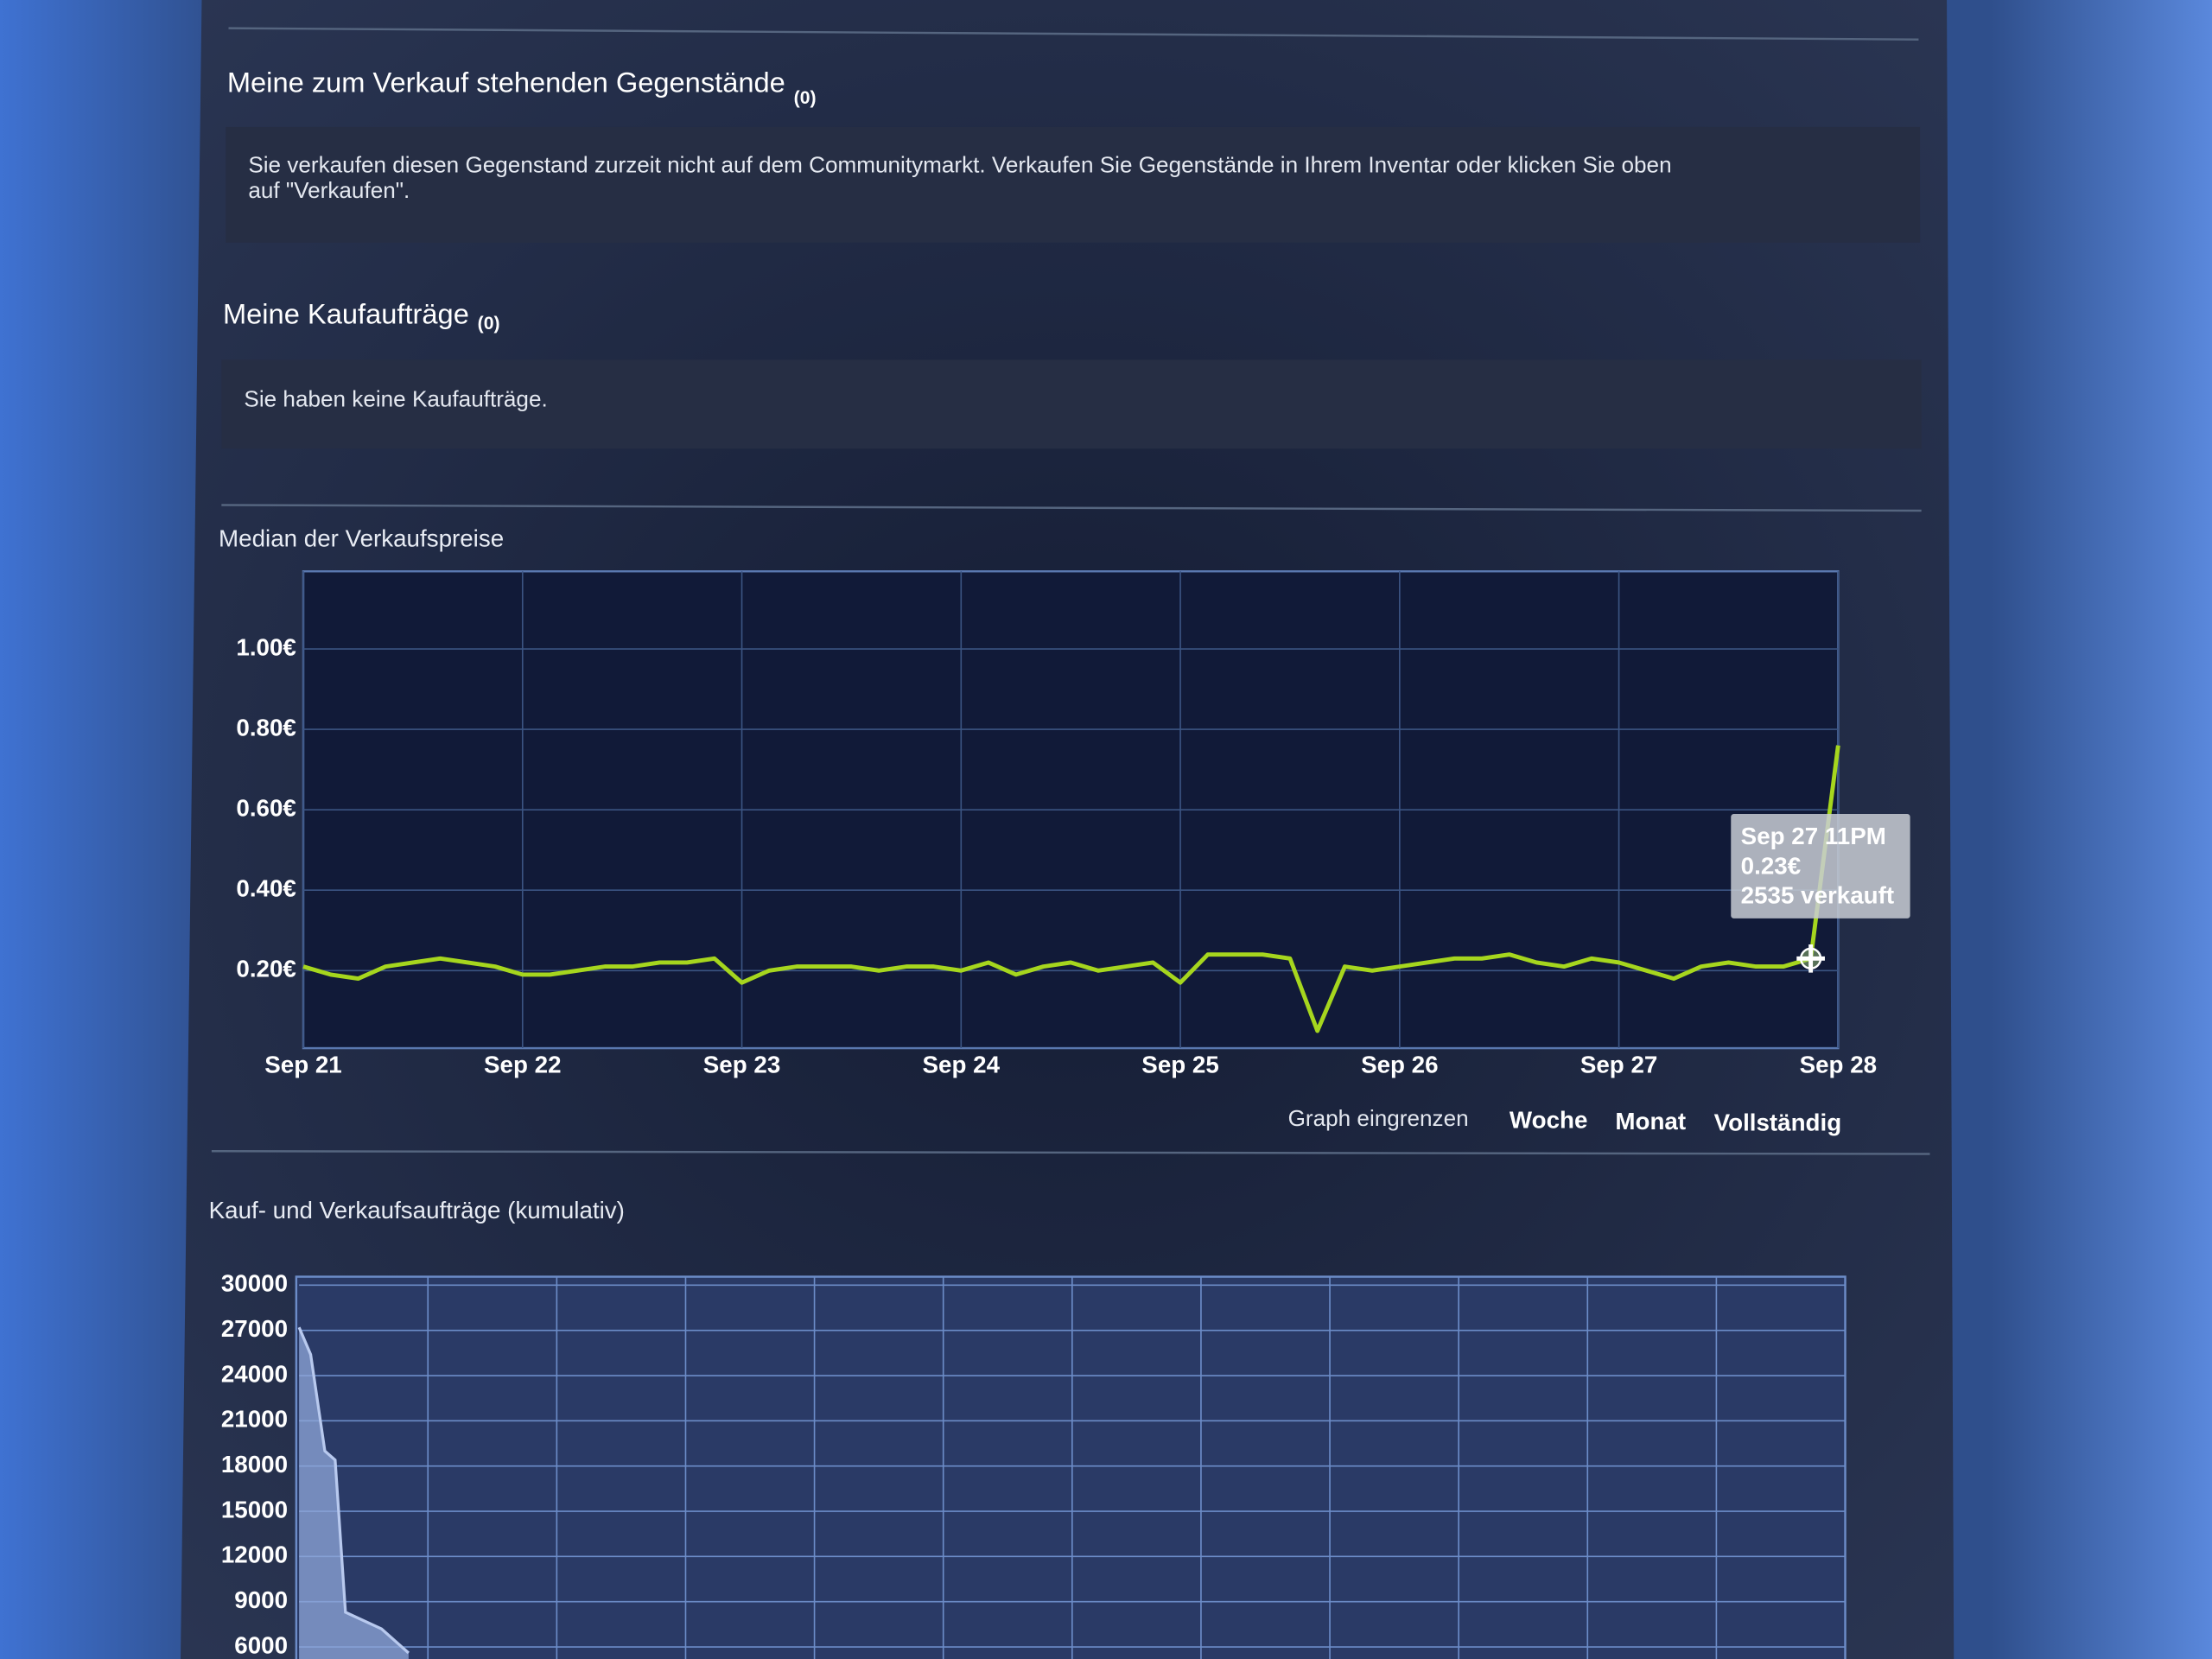 Image resolution: width=2212 pixels, height=1659 pixels. I want to click on y-tick-label: 30000, so click(254, 1283).